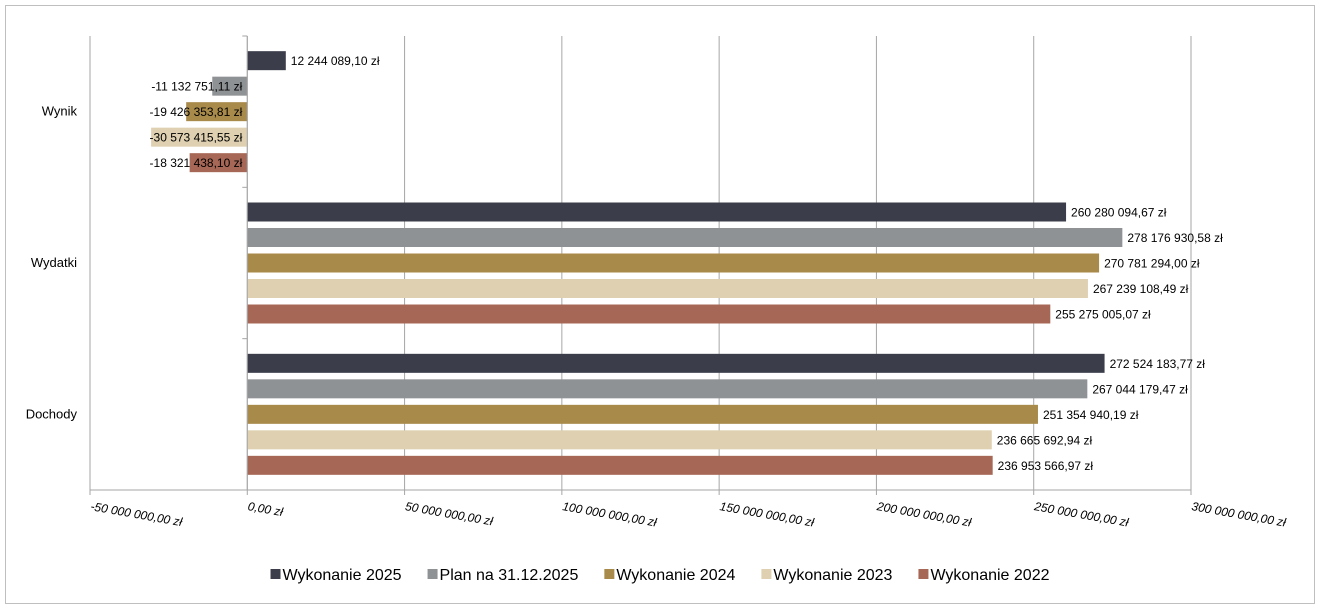  Describe the element at coordinates (989, 575) in the screenshot. I see `legend-label-4: Wykonanie 2022` at that location.